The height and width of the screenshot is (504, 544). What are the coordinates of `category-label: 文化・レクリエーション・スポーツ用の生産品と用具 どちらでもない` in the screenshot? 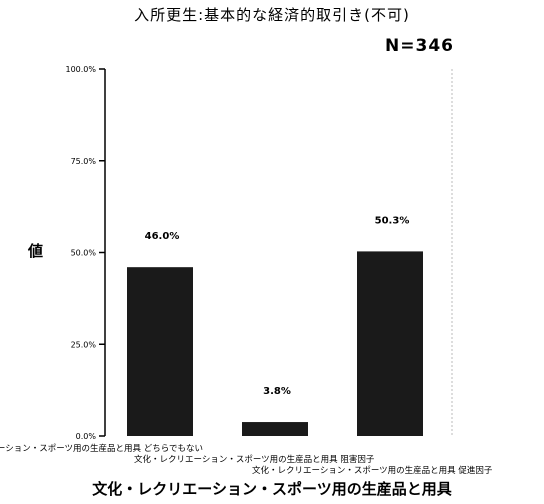 It's located at (101, 448).